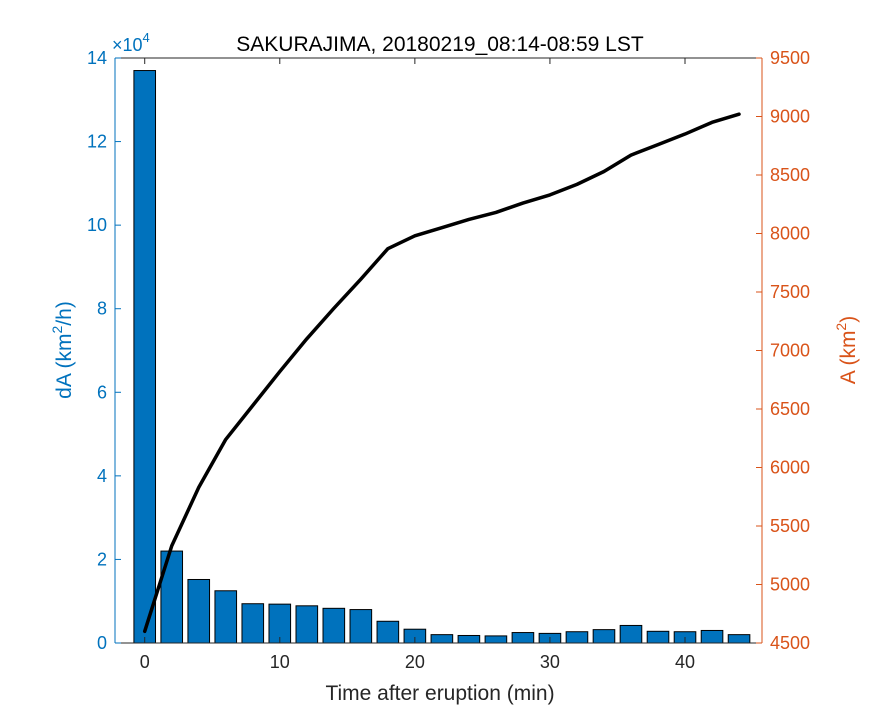  What do you see at coordinates (841, 327) in the screenshot?
I see `right-axis-label-sup: 2` at bounding box center [841, 327].